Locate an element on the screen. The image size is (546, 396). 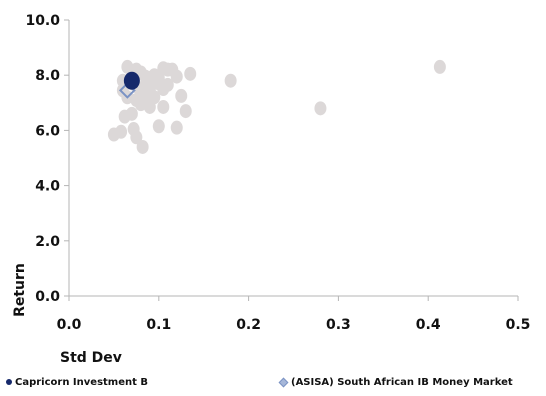
y-tick-label: 8.0 is located at coordinates (47, 76).